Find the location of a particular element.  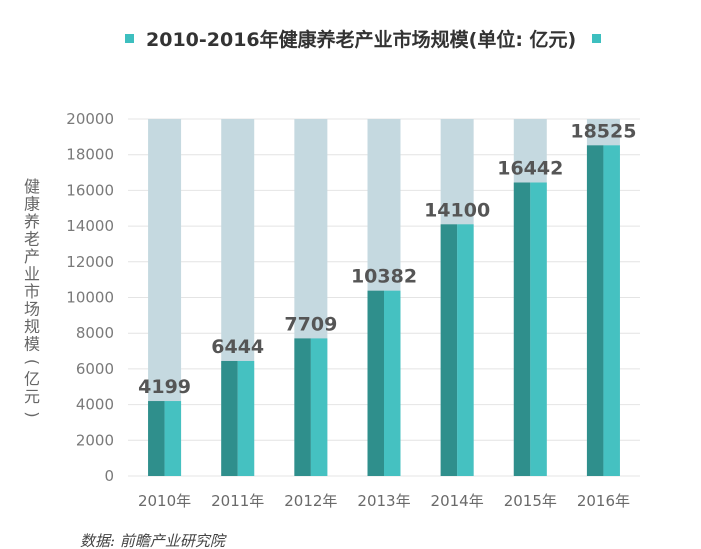

source-note: 数据: 前瞻产业研究院 is located at coordinates (153, 540).